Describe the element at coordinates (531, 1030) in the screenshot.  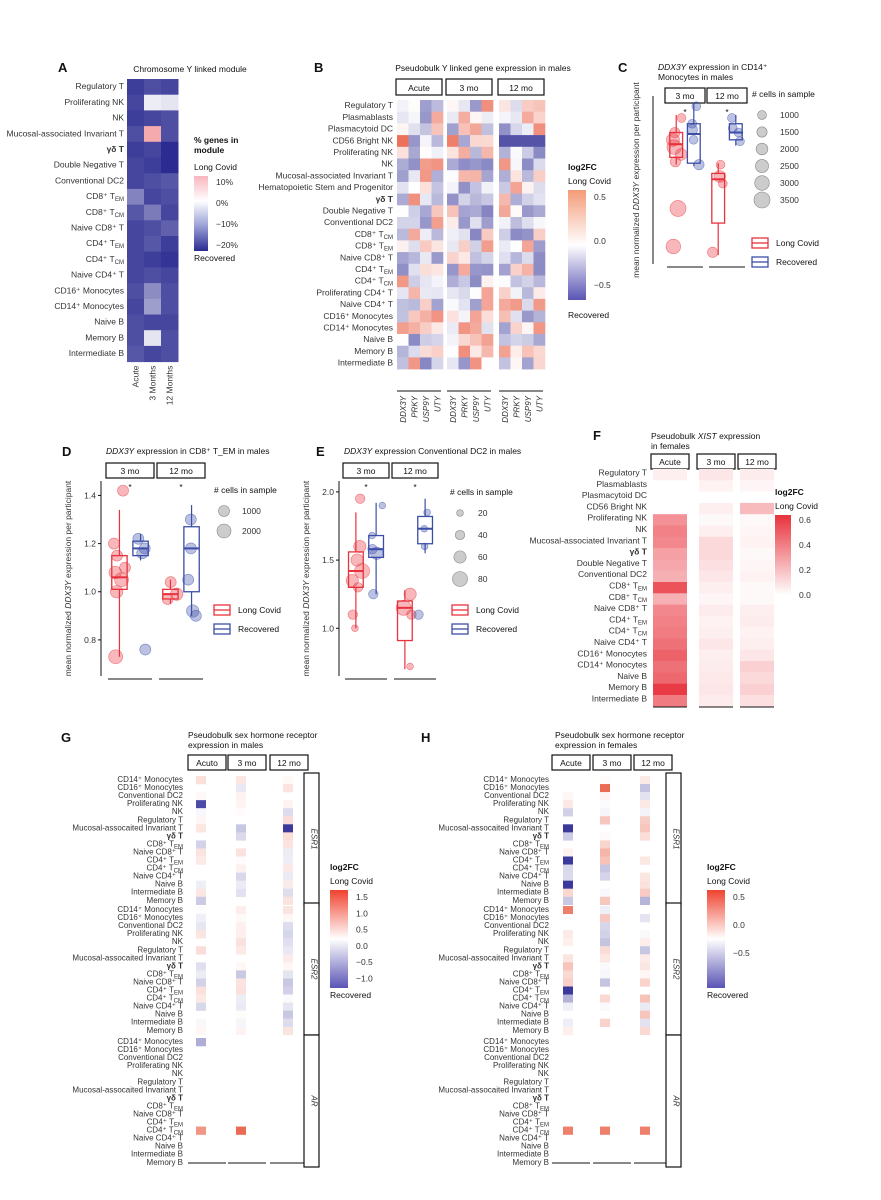
I see `panel-h-row-label: Memory B` at that location.